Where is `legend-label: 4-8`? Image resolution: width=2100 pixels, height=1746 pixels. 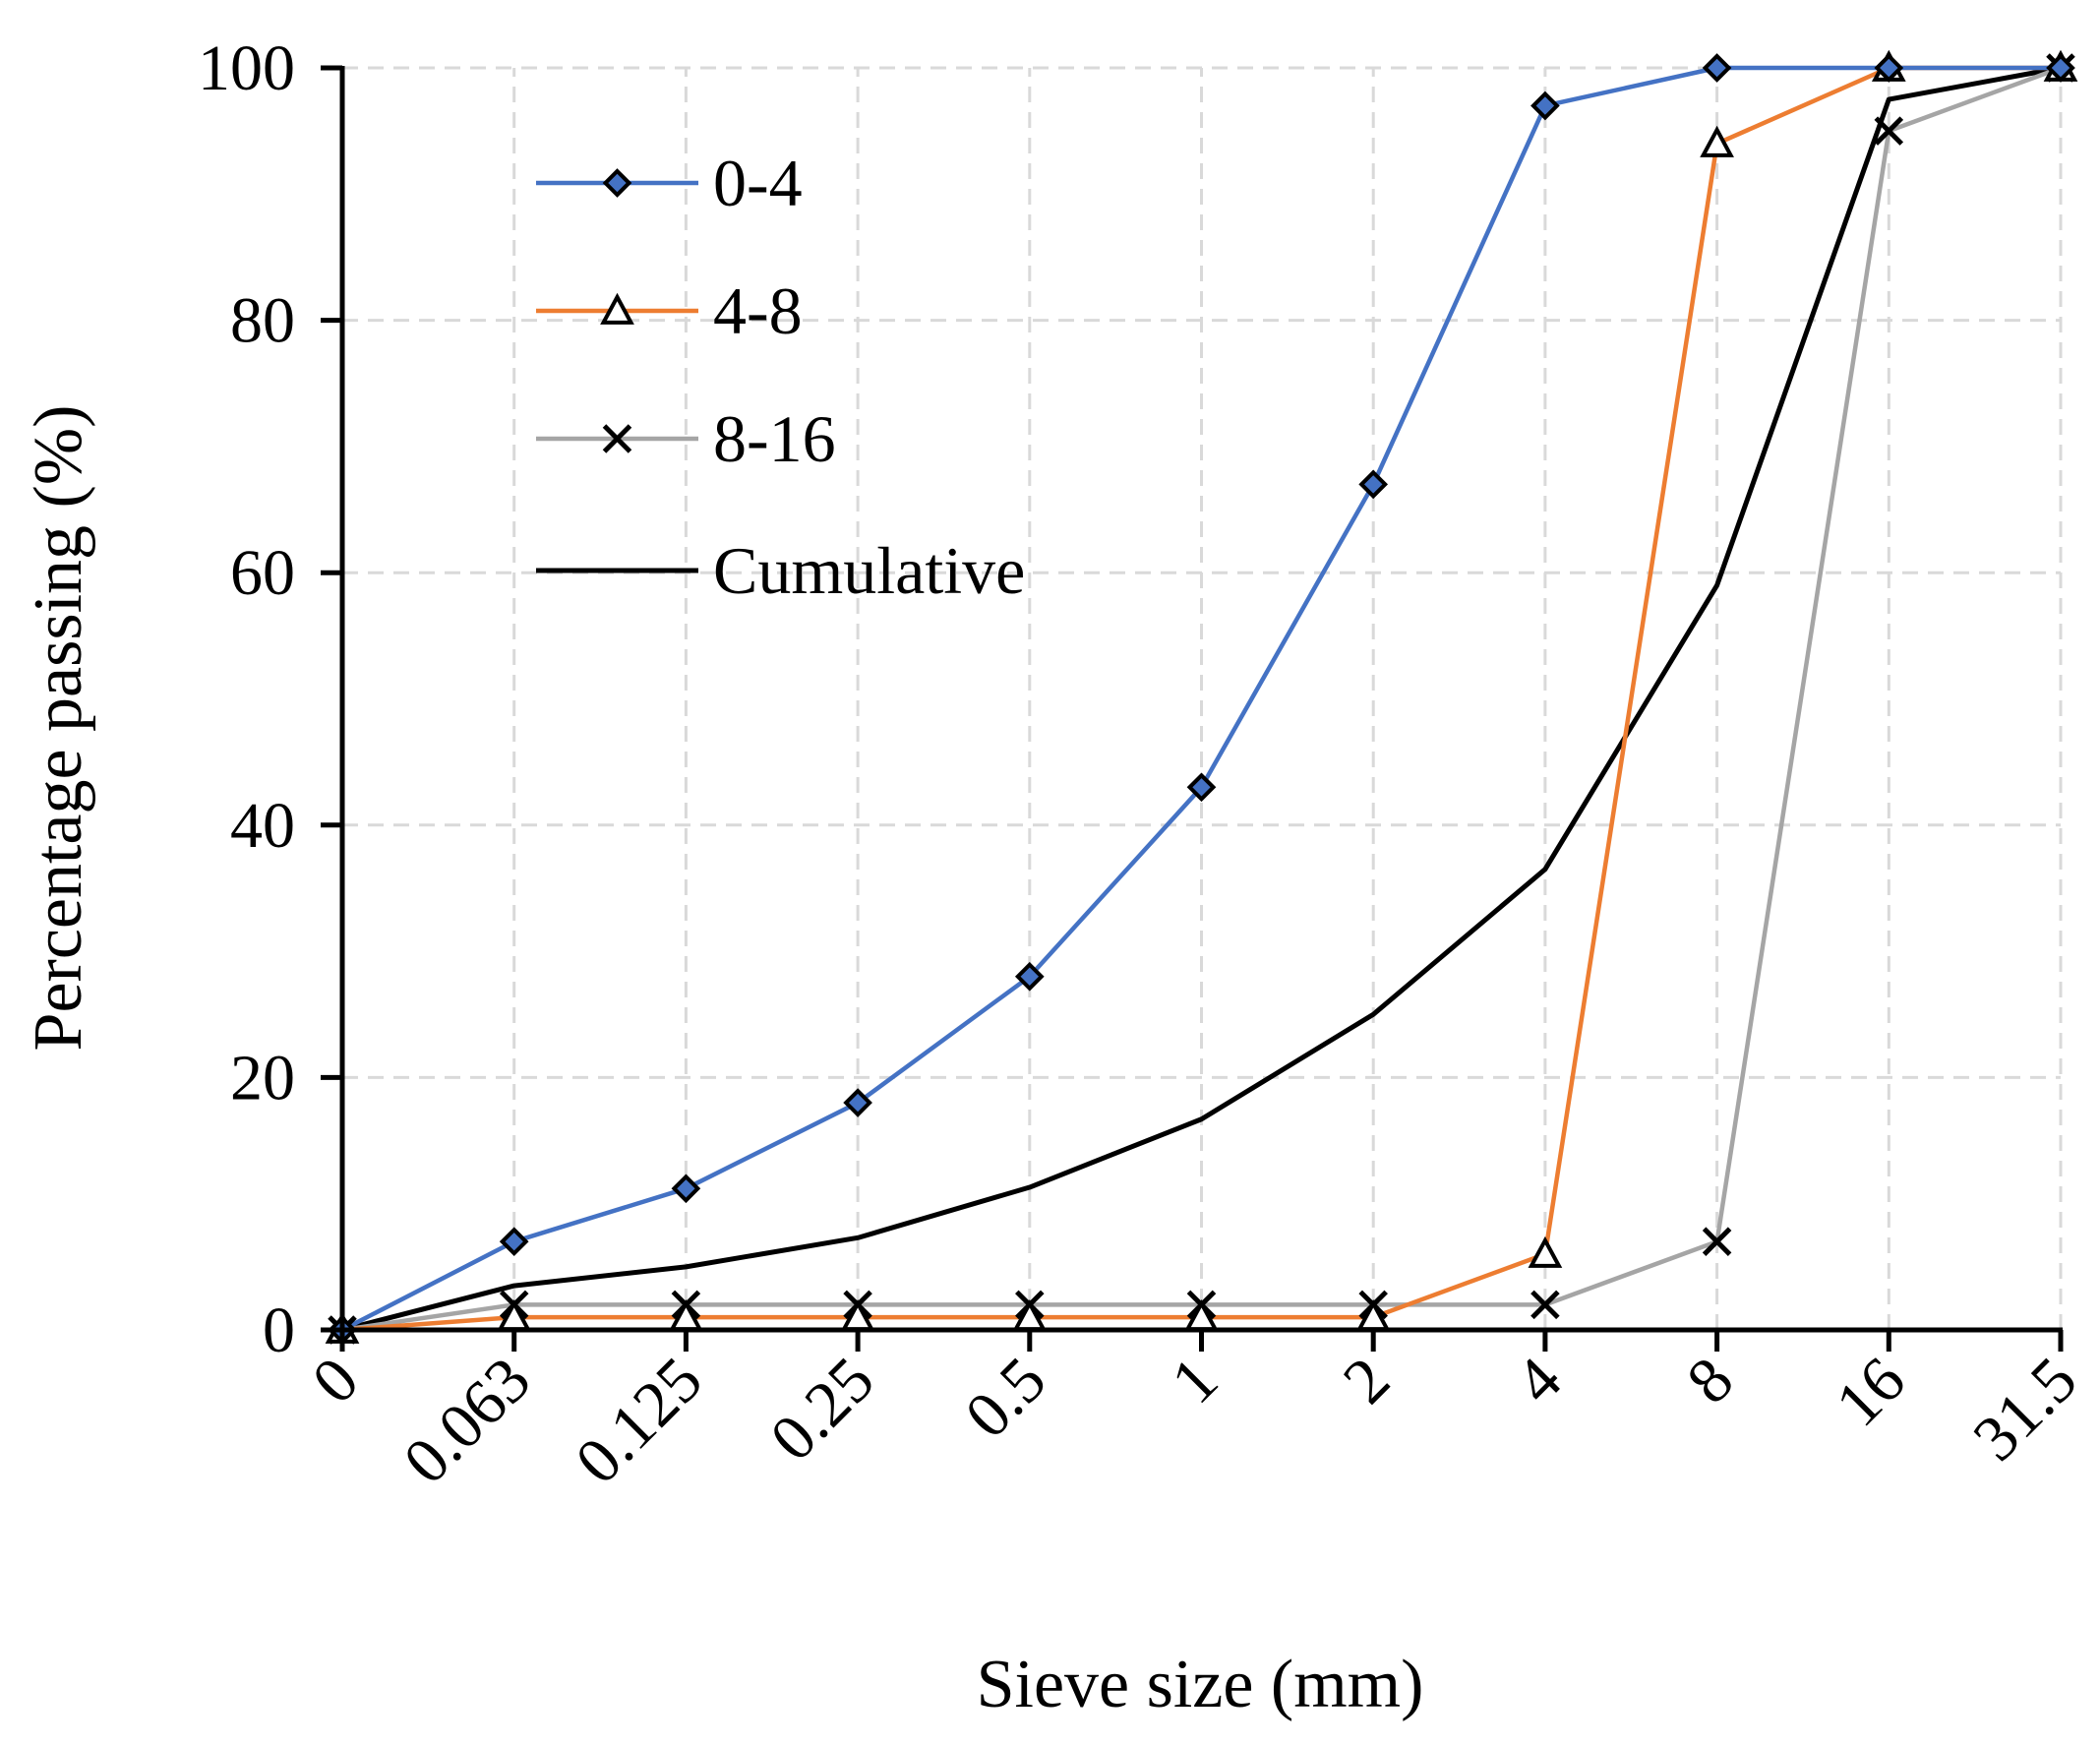
legend-label: 4-8 is located at coordinates (758, 310).